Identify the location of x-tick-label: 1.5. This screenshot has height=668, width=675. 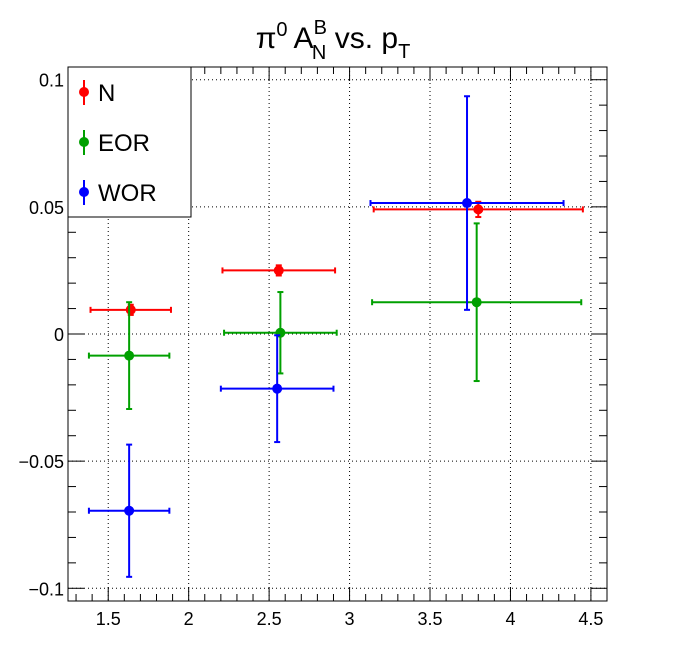
(108, 619).